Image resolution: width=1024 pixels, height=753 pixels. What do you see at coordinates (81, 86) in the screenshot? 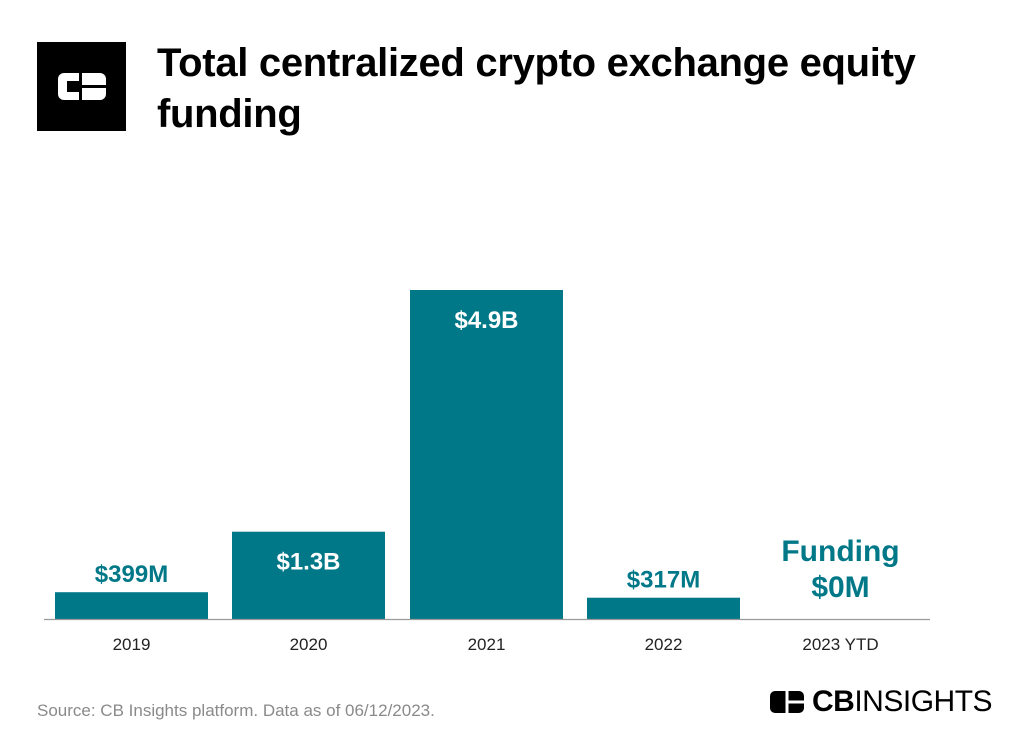
I see `cb-insights-logo-icon` at bounding box center [81, 86].